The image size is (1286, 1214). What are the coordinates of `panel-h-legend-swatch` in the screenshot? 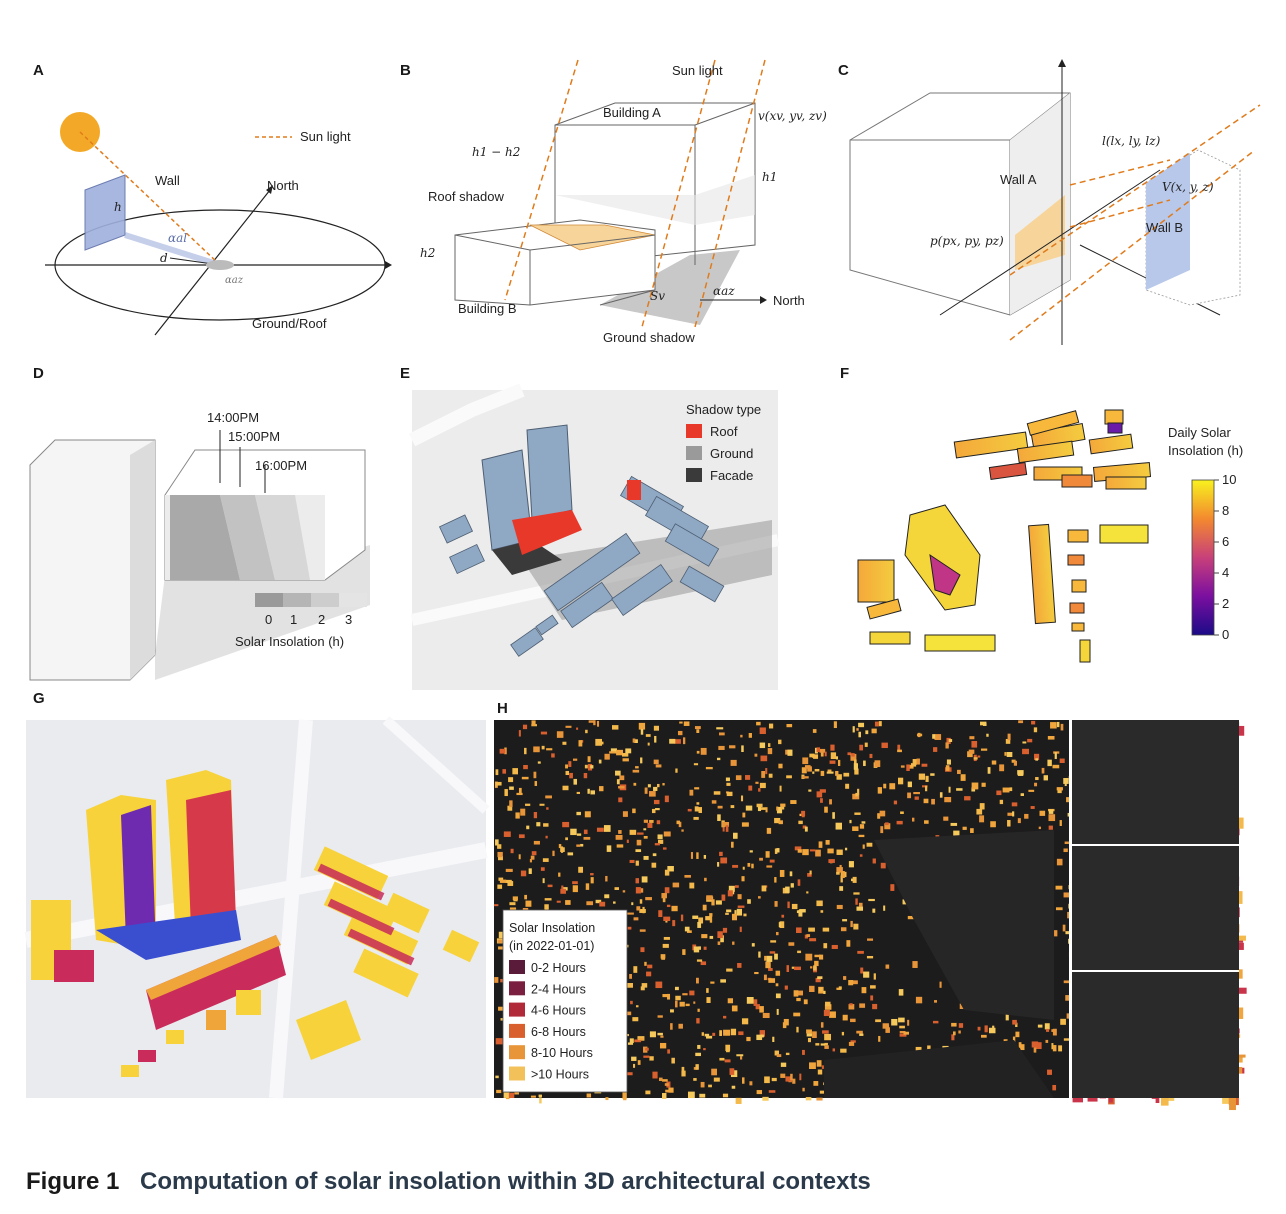 It's located at (517, 1052).